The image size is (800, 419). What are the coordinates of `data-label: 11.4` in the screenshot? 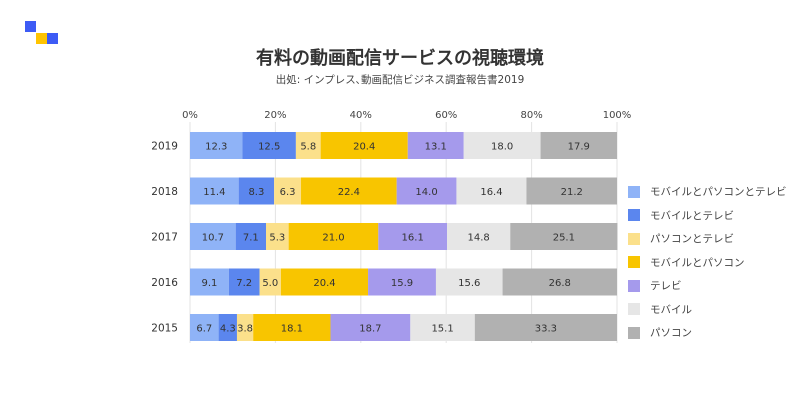 It's located at (214, 192).